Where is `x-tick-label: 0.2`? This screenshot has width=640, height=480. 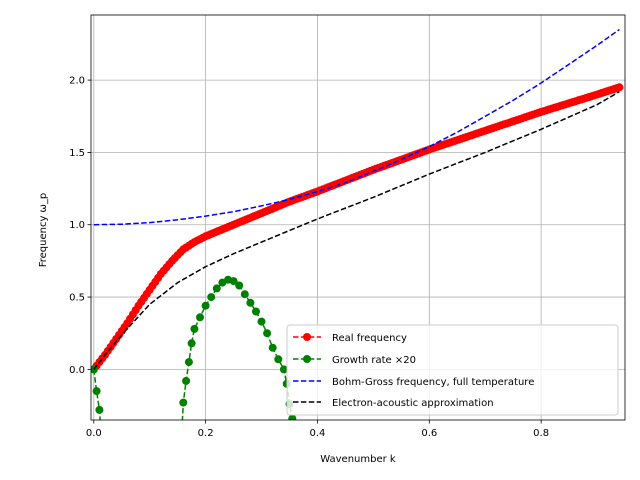 x-tick-label: 0.2 is located at coordinates (206, 433).